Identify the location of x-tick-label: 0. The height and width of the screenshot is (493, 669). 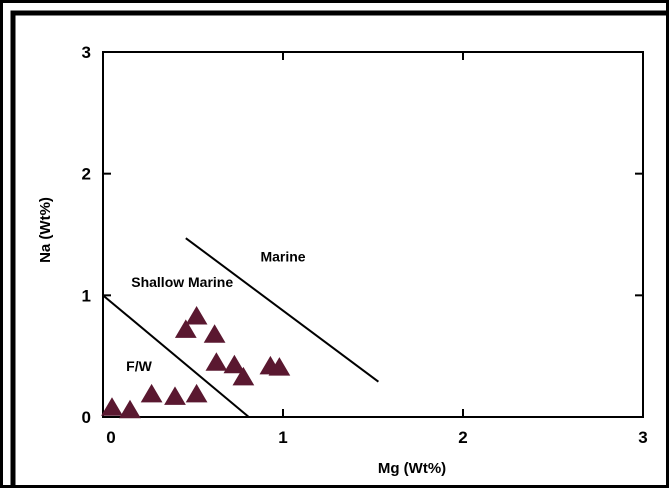
(110, 437).